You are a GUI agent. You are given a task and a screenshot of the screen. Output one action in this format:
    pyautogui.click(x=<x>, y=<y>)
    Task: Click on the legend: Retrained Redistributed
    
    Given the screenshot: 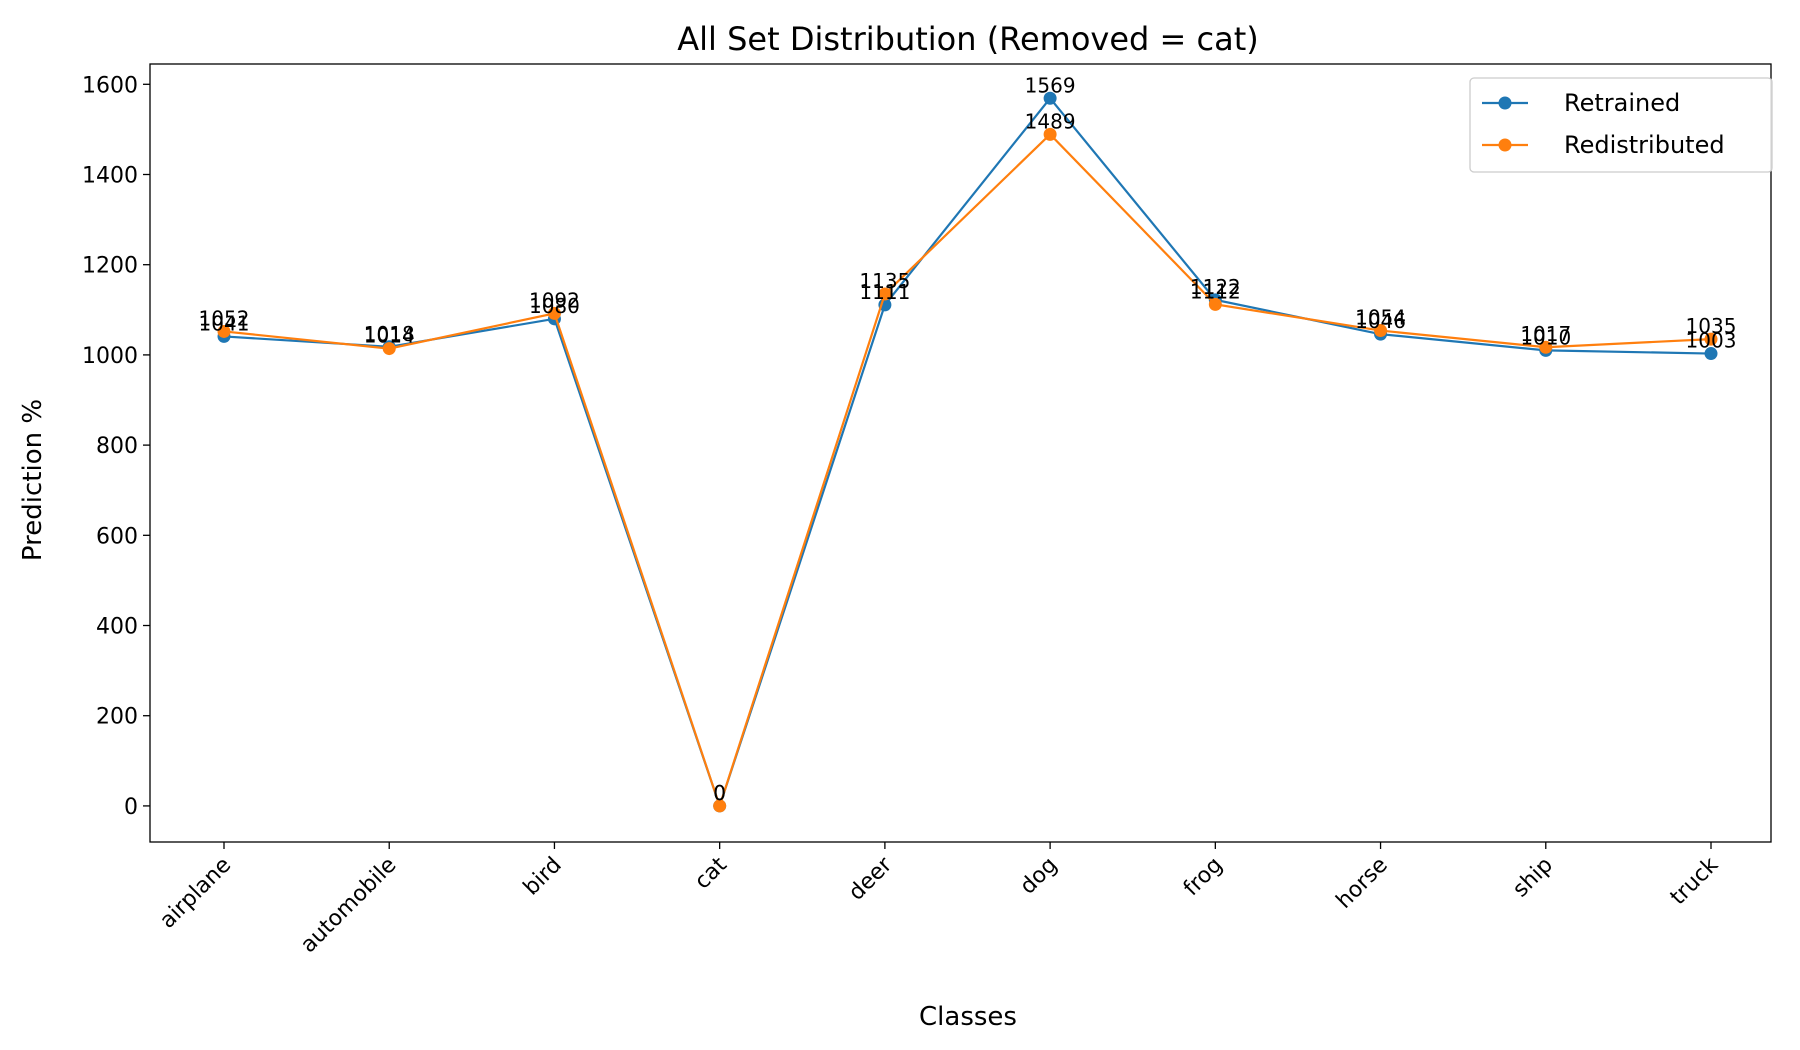 What is the action you would take?
    pyautogui.click(x=1621, y=125)
    